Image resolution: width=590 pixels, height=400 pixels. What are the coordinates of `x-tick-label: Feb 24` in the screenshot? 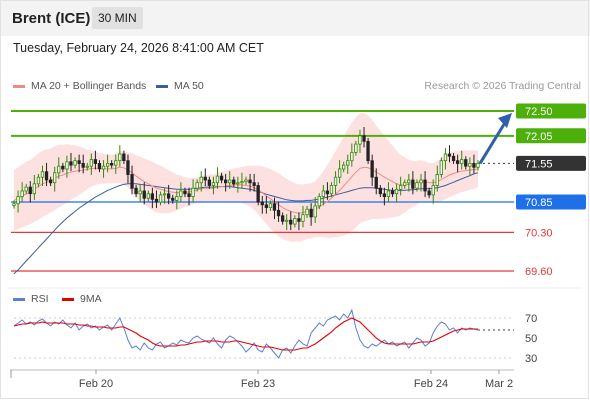 It's located at (431, 384).